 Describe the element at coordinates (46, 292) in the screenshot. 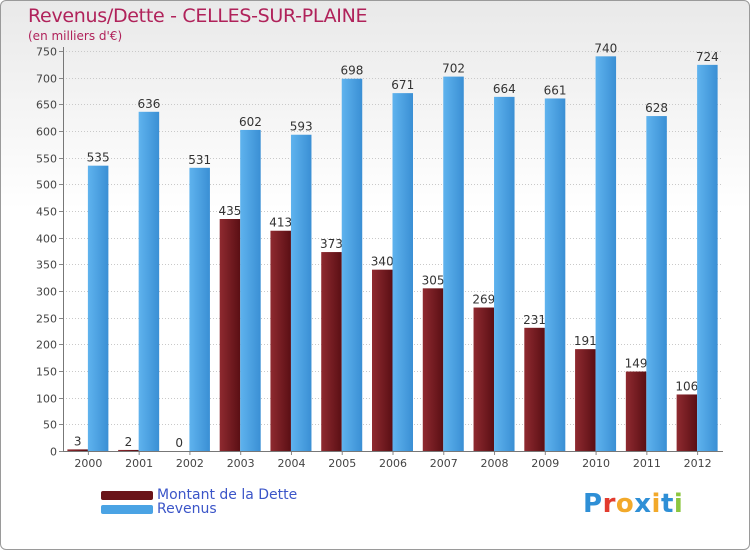

I see `y-tick-label: 300` at that location.